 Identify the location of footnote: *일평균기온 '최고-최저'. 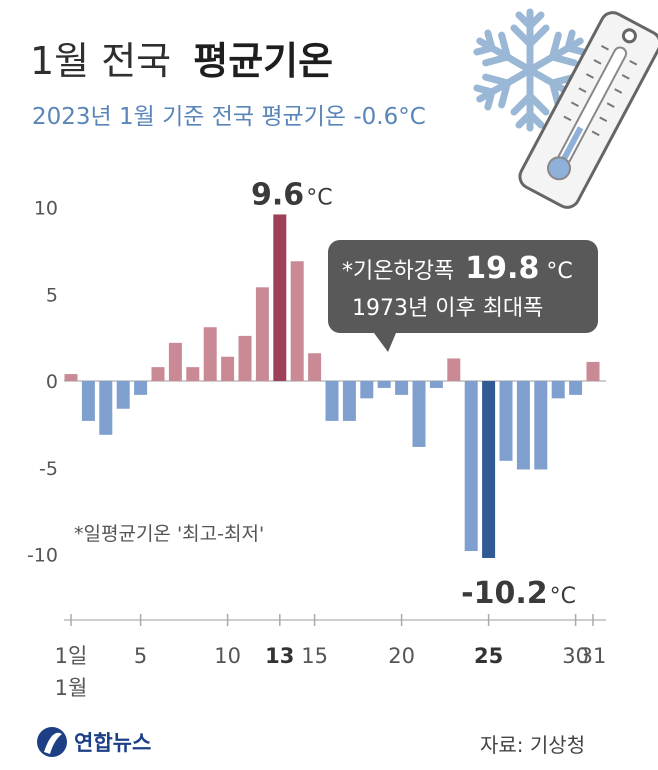
(169, 534).